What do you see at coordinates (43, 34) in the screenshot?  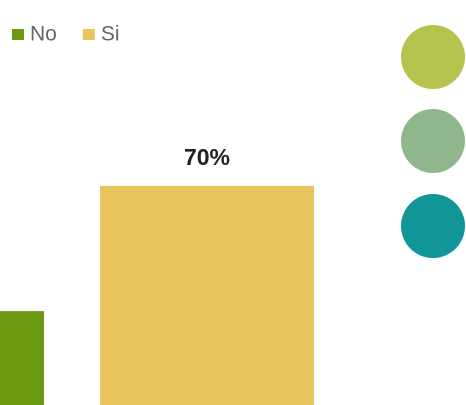 I see `legend-label: No` at bounding box center [43, 34].